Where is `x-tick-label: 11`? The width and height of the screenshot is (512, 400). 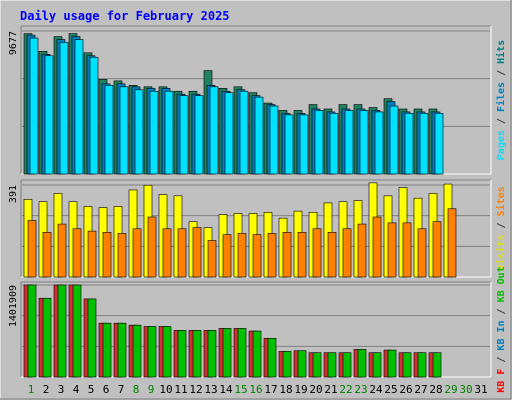
x-tick-label: 11 is located at coordinates (180, 389).